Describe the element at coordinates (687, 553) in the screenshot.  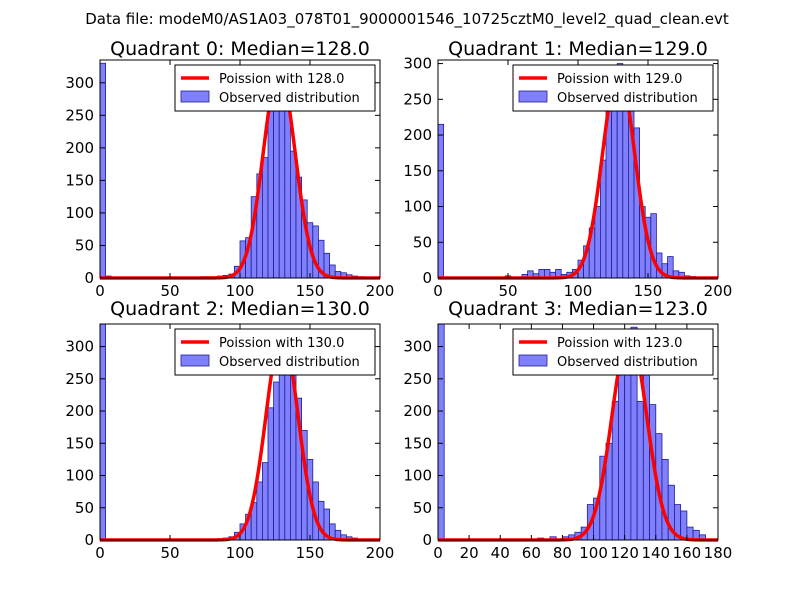
I see `x-tick-label: 160` at that location.